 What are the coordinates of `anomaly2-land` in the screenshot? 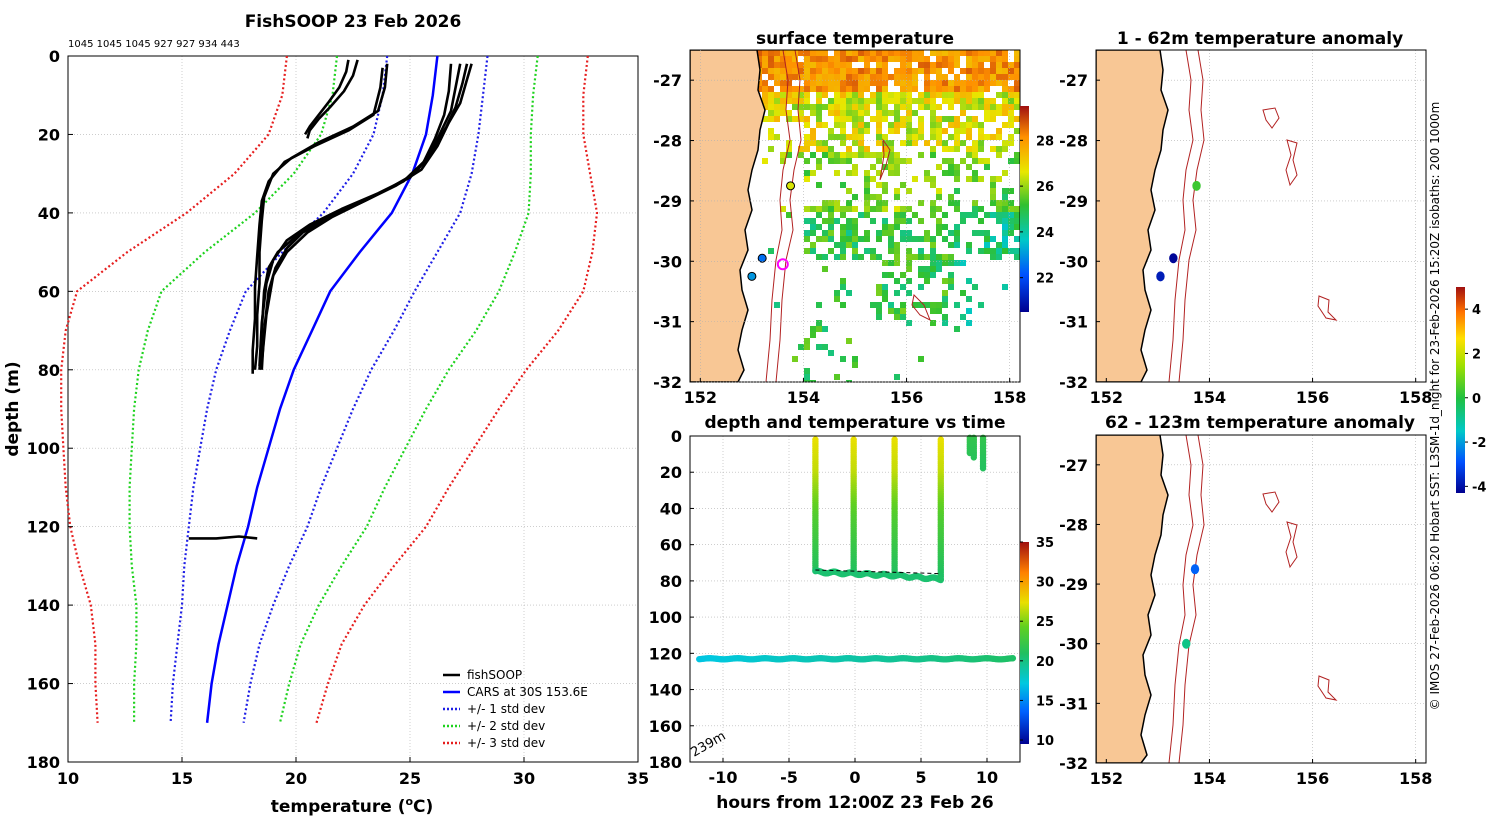 It's located at (1132, 599).